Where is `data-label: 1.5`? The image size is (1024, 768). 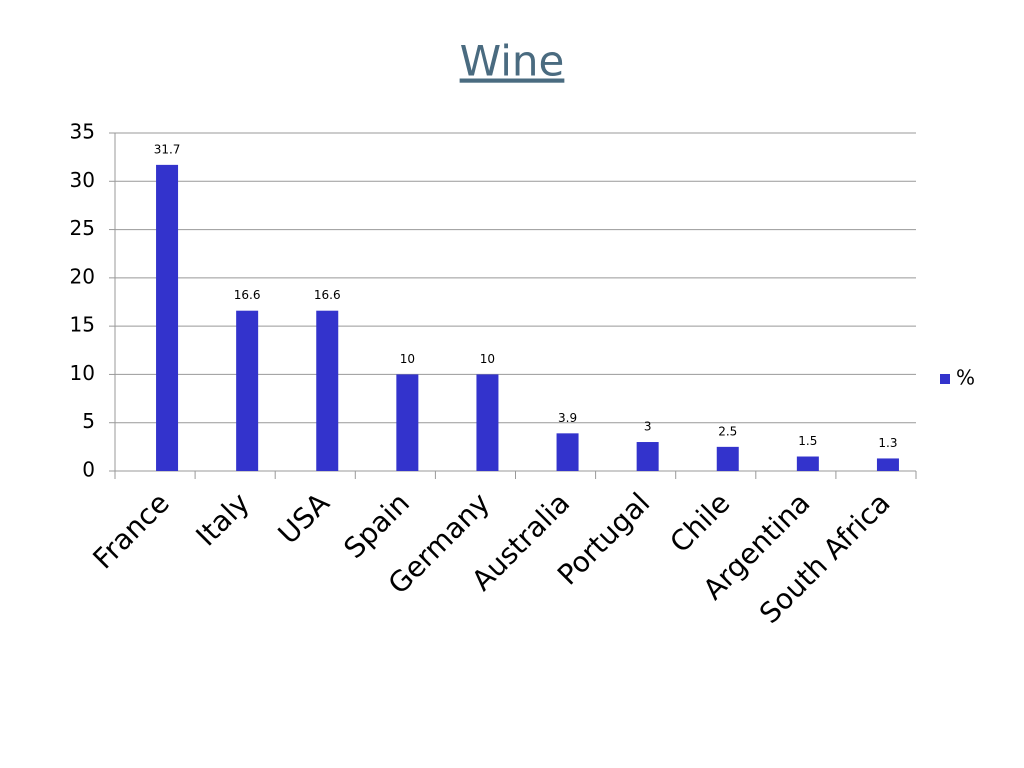 data-label: 1.5 is located at coordinates (807, 441).